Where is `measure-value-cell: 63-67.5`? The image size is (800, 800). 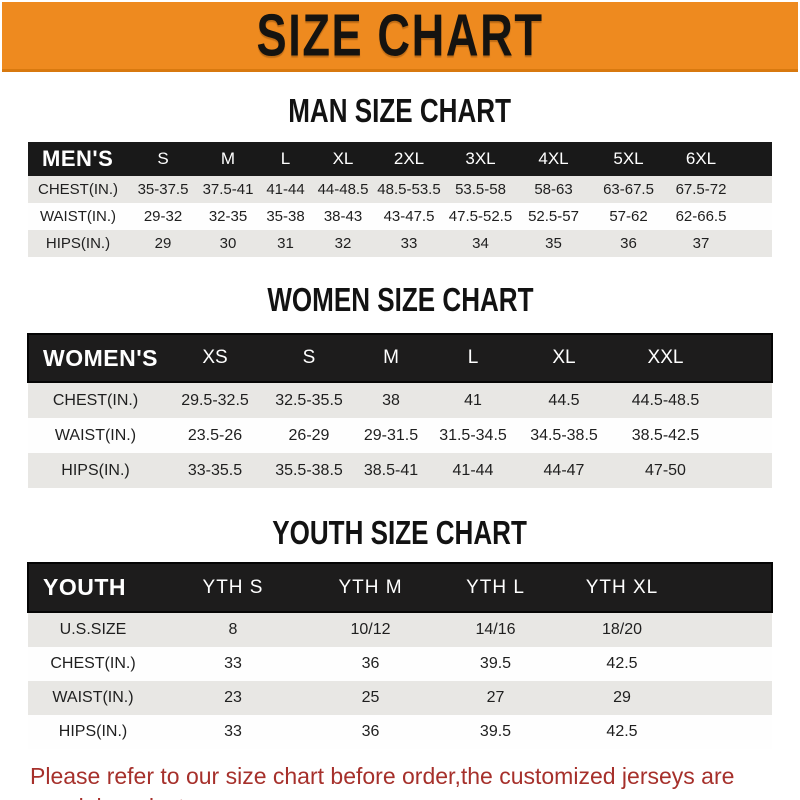 measure-value-cell: 63-67.5 is located at coordinates (628, 189).